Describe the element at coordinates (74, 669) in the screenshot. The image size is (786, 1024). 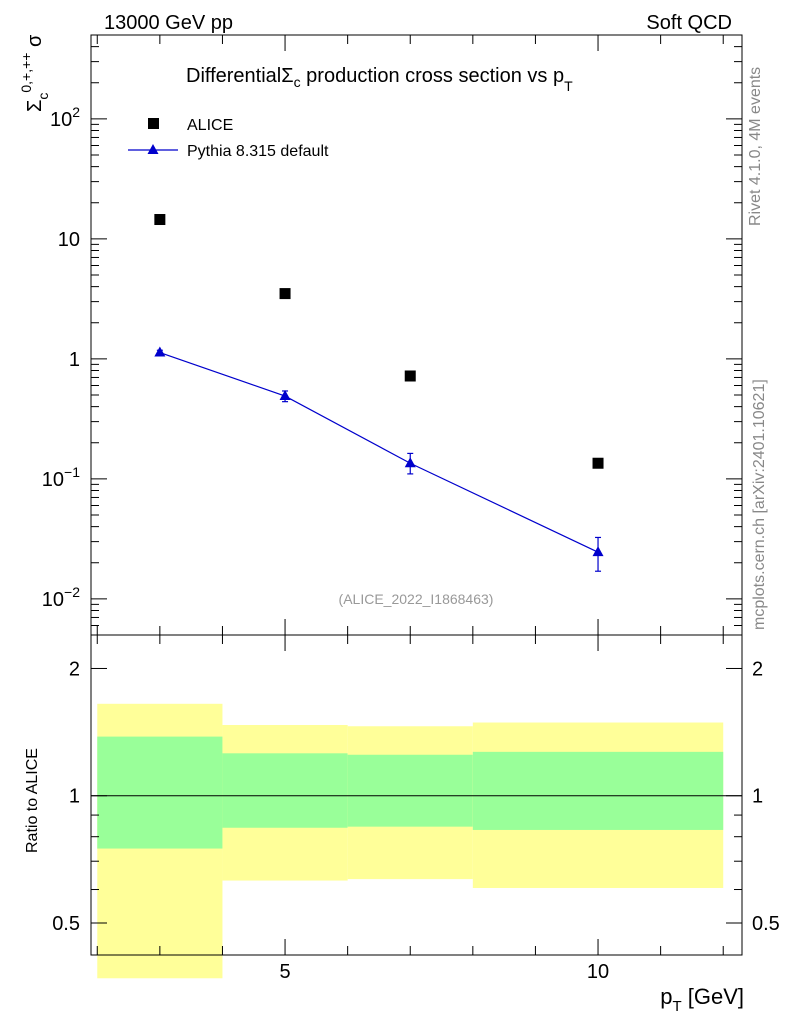
I see `ratio-ytick-label-left: 2` at that location.